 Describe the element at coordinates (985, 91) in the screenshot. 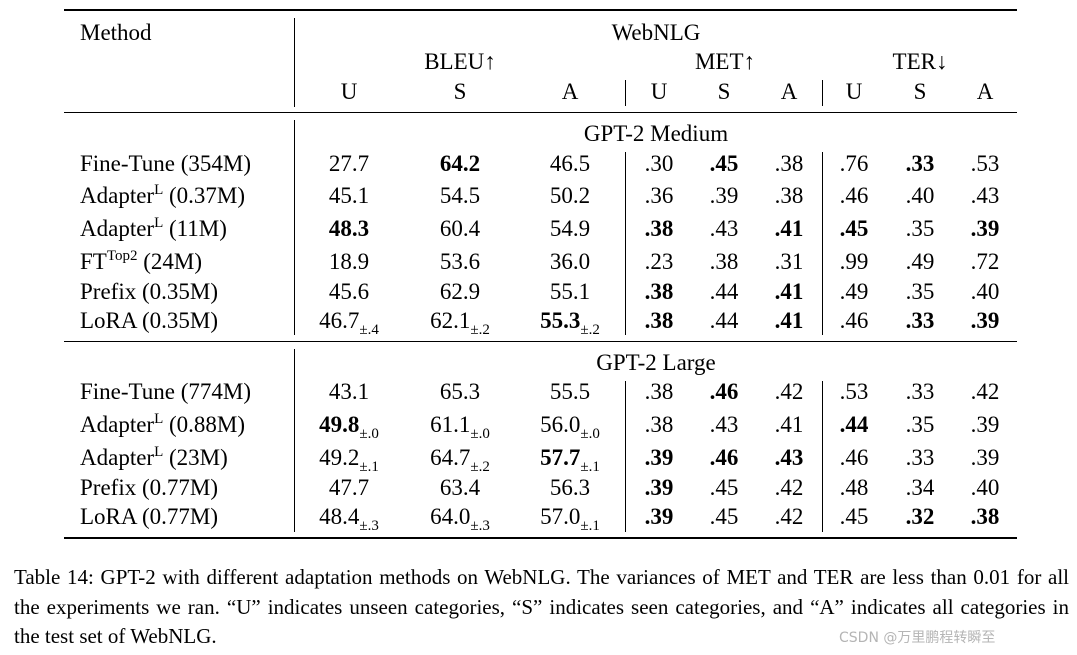

I see `subheader-a: A` at that location.